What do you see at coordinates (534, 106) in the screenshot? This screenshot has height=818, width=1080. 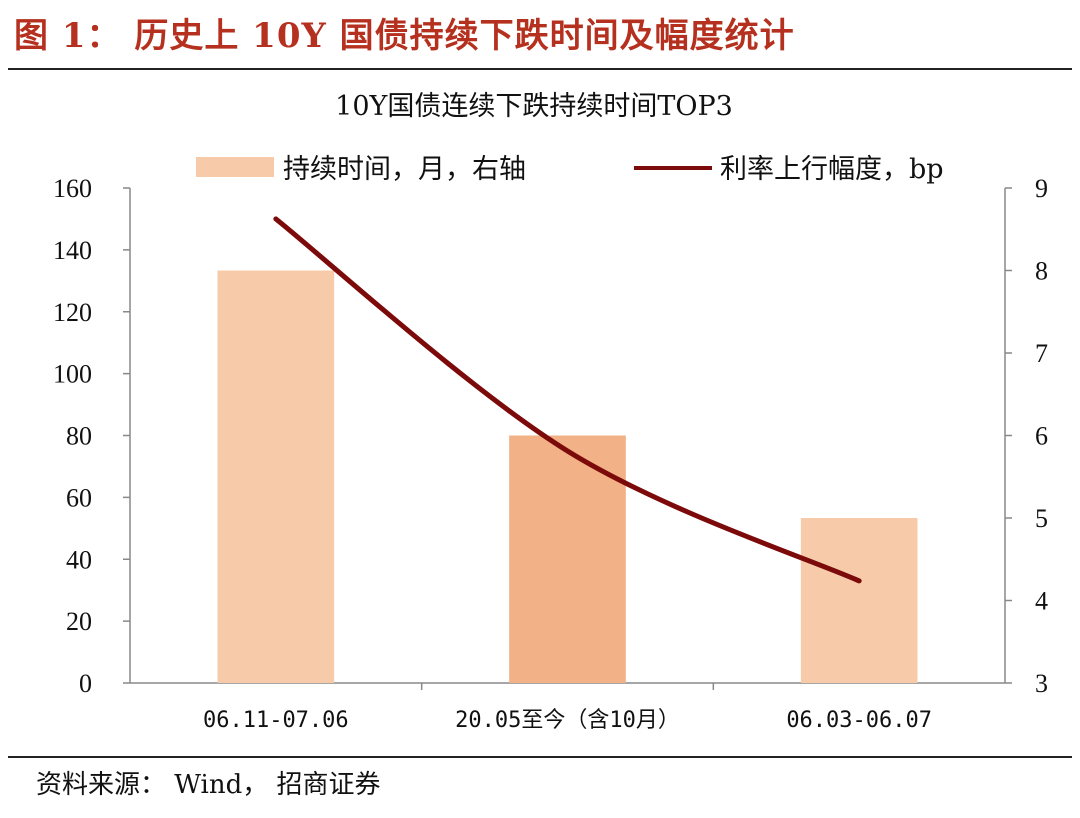 I see `chart-title: 10Y国债连续下跌持续时间TOP3` at bounding box center [534, 106].